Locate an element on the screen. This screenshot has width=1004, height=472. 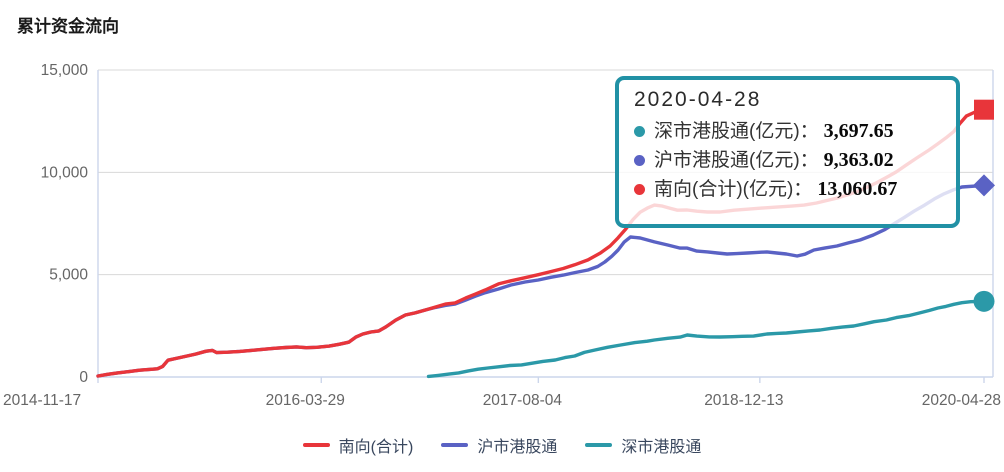
tooltip-row-south-total: 南向(合计)(亿元)： 13,060.67 is located at coordinates (788, 189).